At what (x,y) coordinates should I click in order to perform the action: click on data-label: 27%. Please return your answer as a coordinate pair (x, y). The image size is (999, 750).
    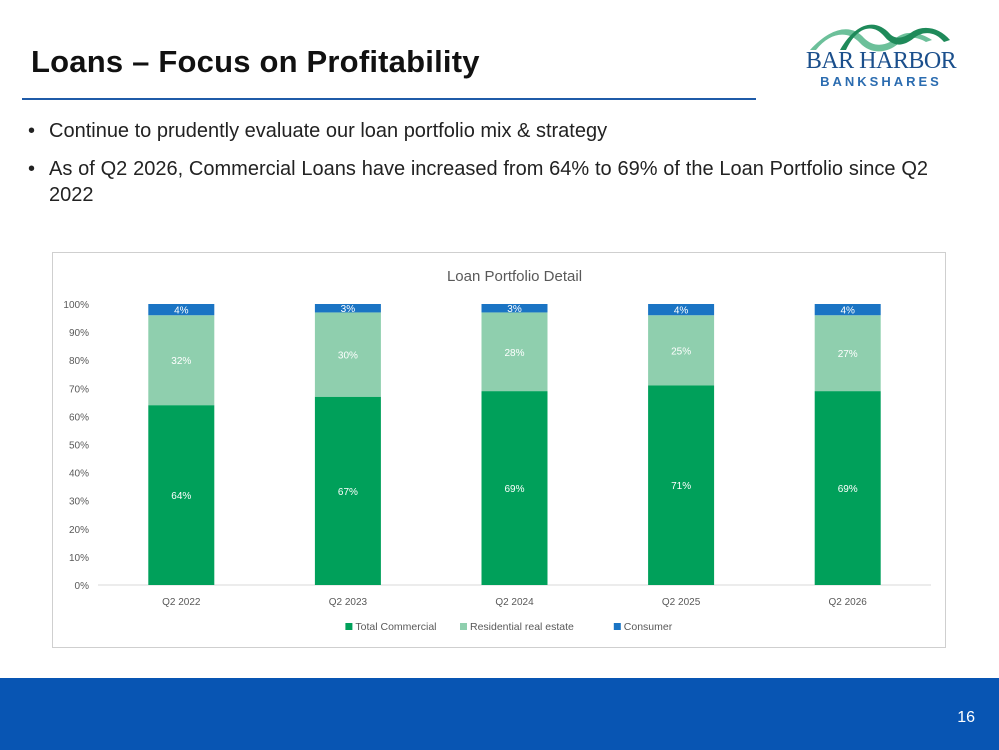
    Looking at the image, I should click on (848, 354).